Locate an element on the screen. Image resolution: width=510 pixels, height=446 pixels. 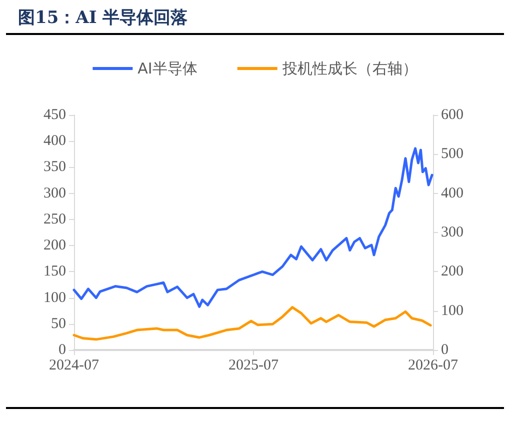
y-tick-label: 400 is located at coordinates (55, 141).